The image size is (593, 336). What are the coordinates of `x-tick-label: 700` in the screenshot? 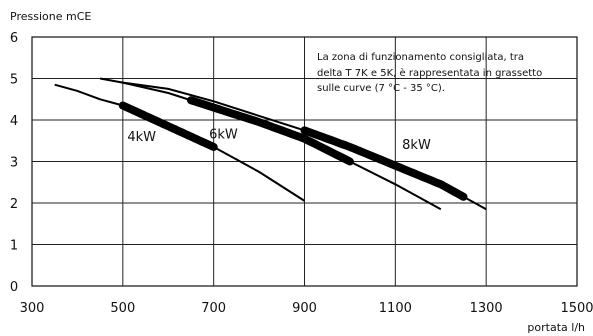 It's located at (213, 308).